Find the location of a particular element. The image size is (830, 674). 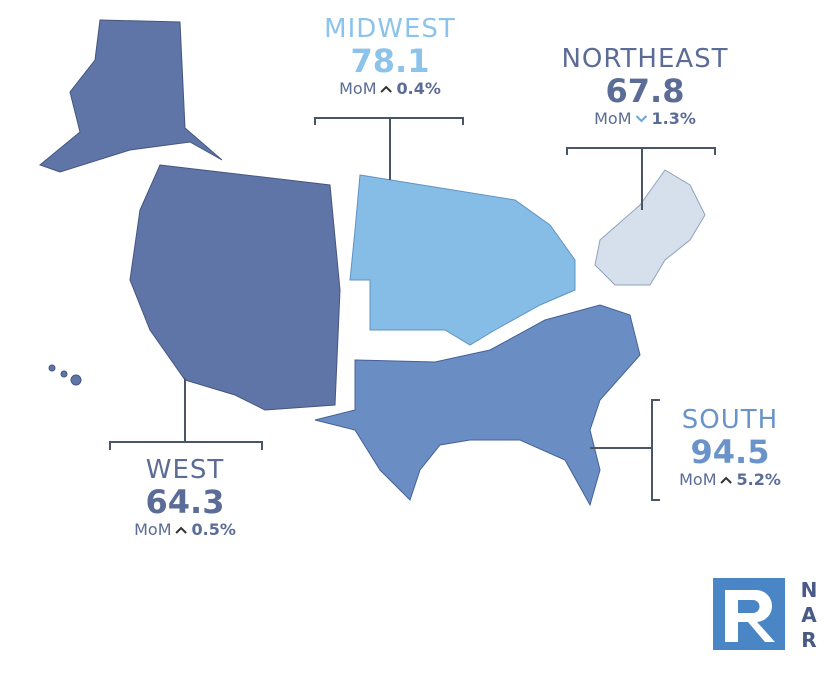

region-value: 78.1 is located at coordinates (390, 61).